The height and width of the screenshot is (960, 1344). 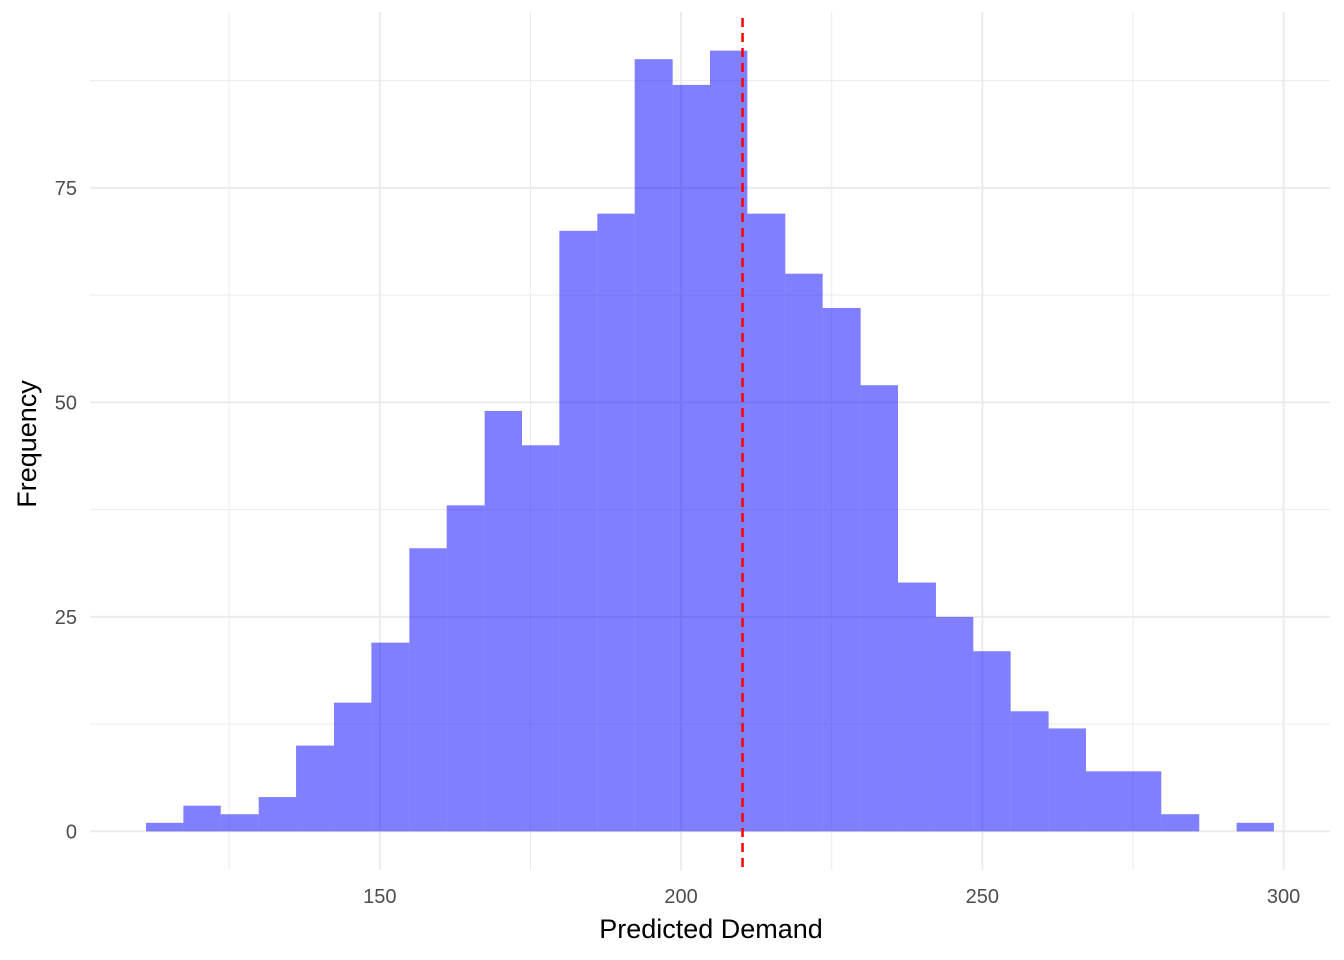 What do you see at coordinates (982, 897) in the screenshot?
I see `x-tick-label: 250` at bounding box center [982, 897].